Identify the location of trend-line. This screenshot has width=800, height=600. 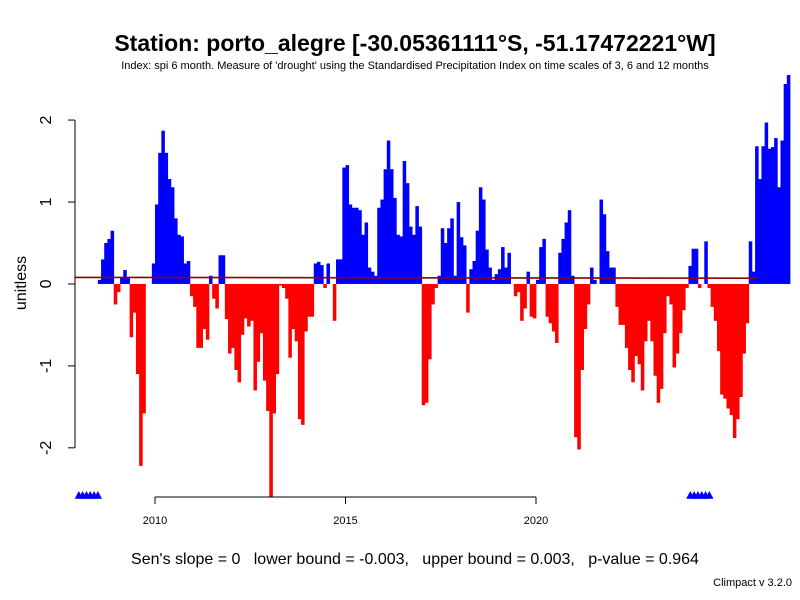
(416, 278).